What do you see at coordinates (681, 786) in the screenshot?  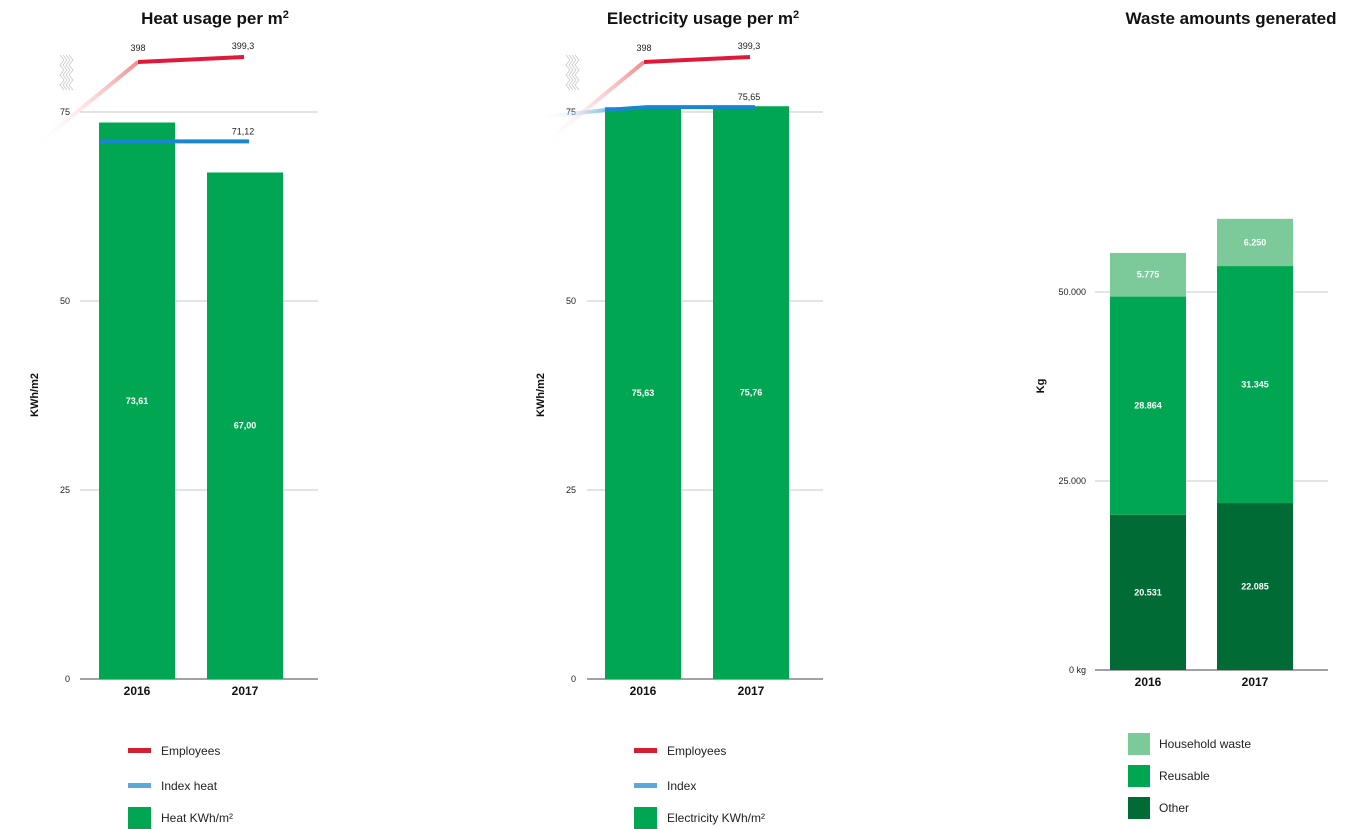 I see `legend-label: Index` at bounding box center [681, 786].